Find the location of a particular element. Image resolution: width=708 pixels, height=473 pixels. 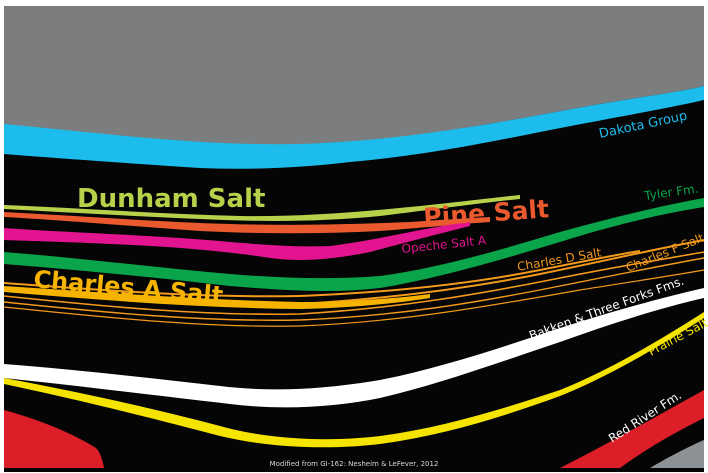

red-river-fm-layer-east is located at coordinates (632, 429).